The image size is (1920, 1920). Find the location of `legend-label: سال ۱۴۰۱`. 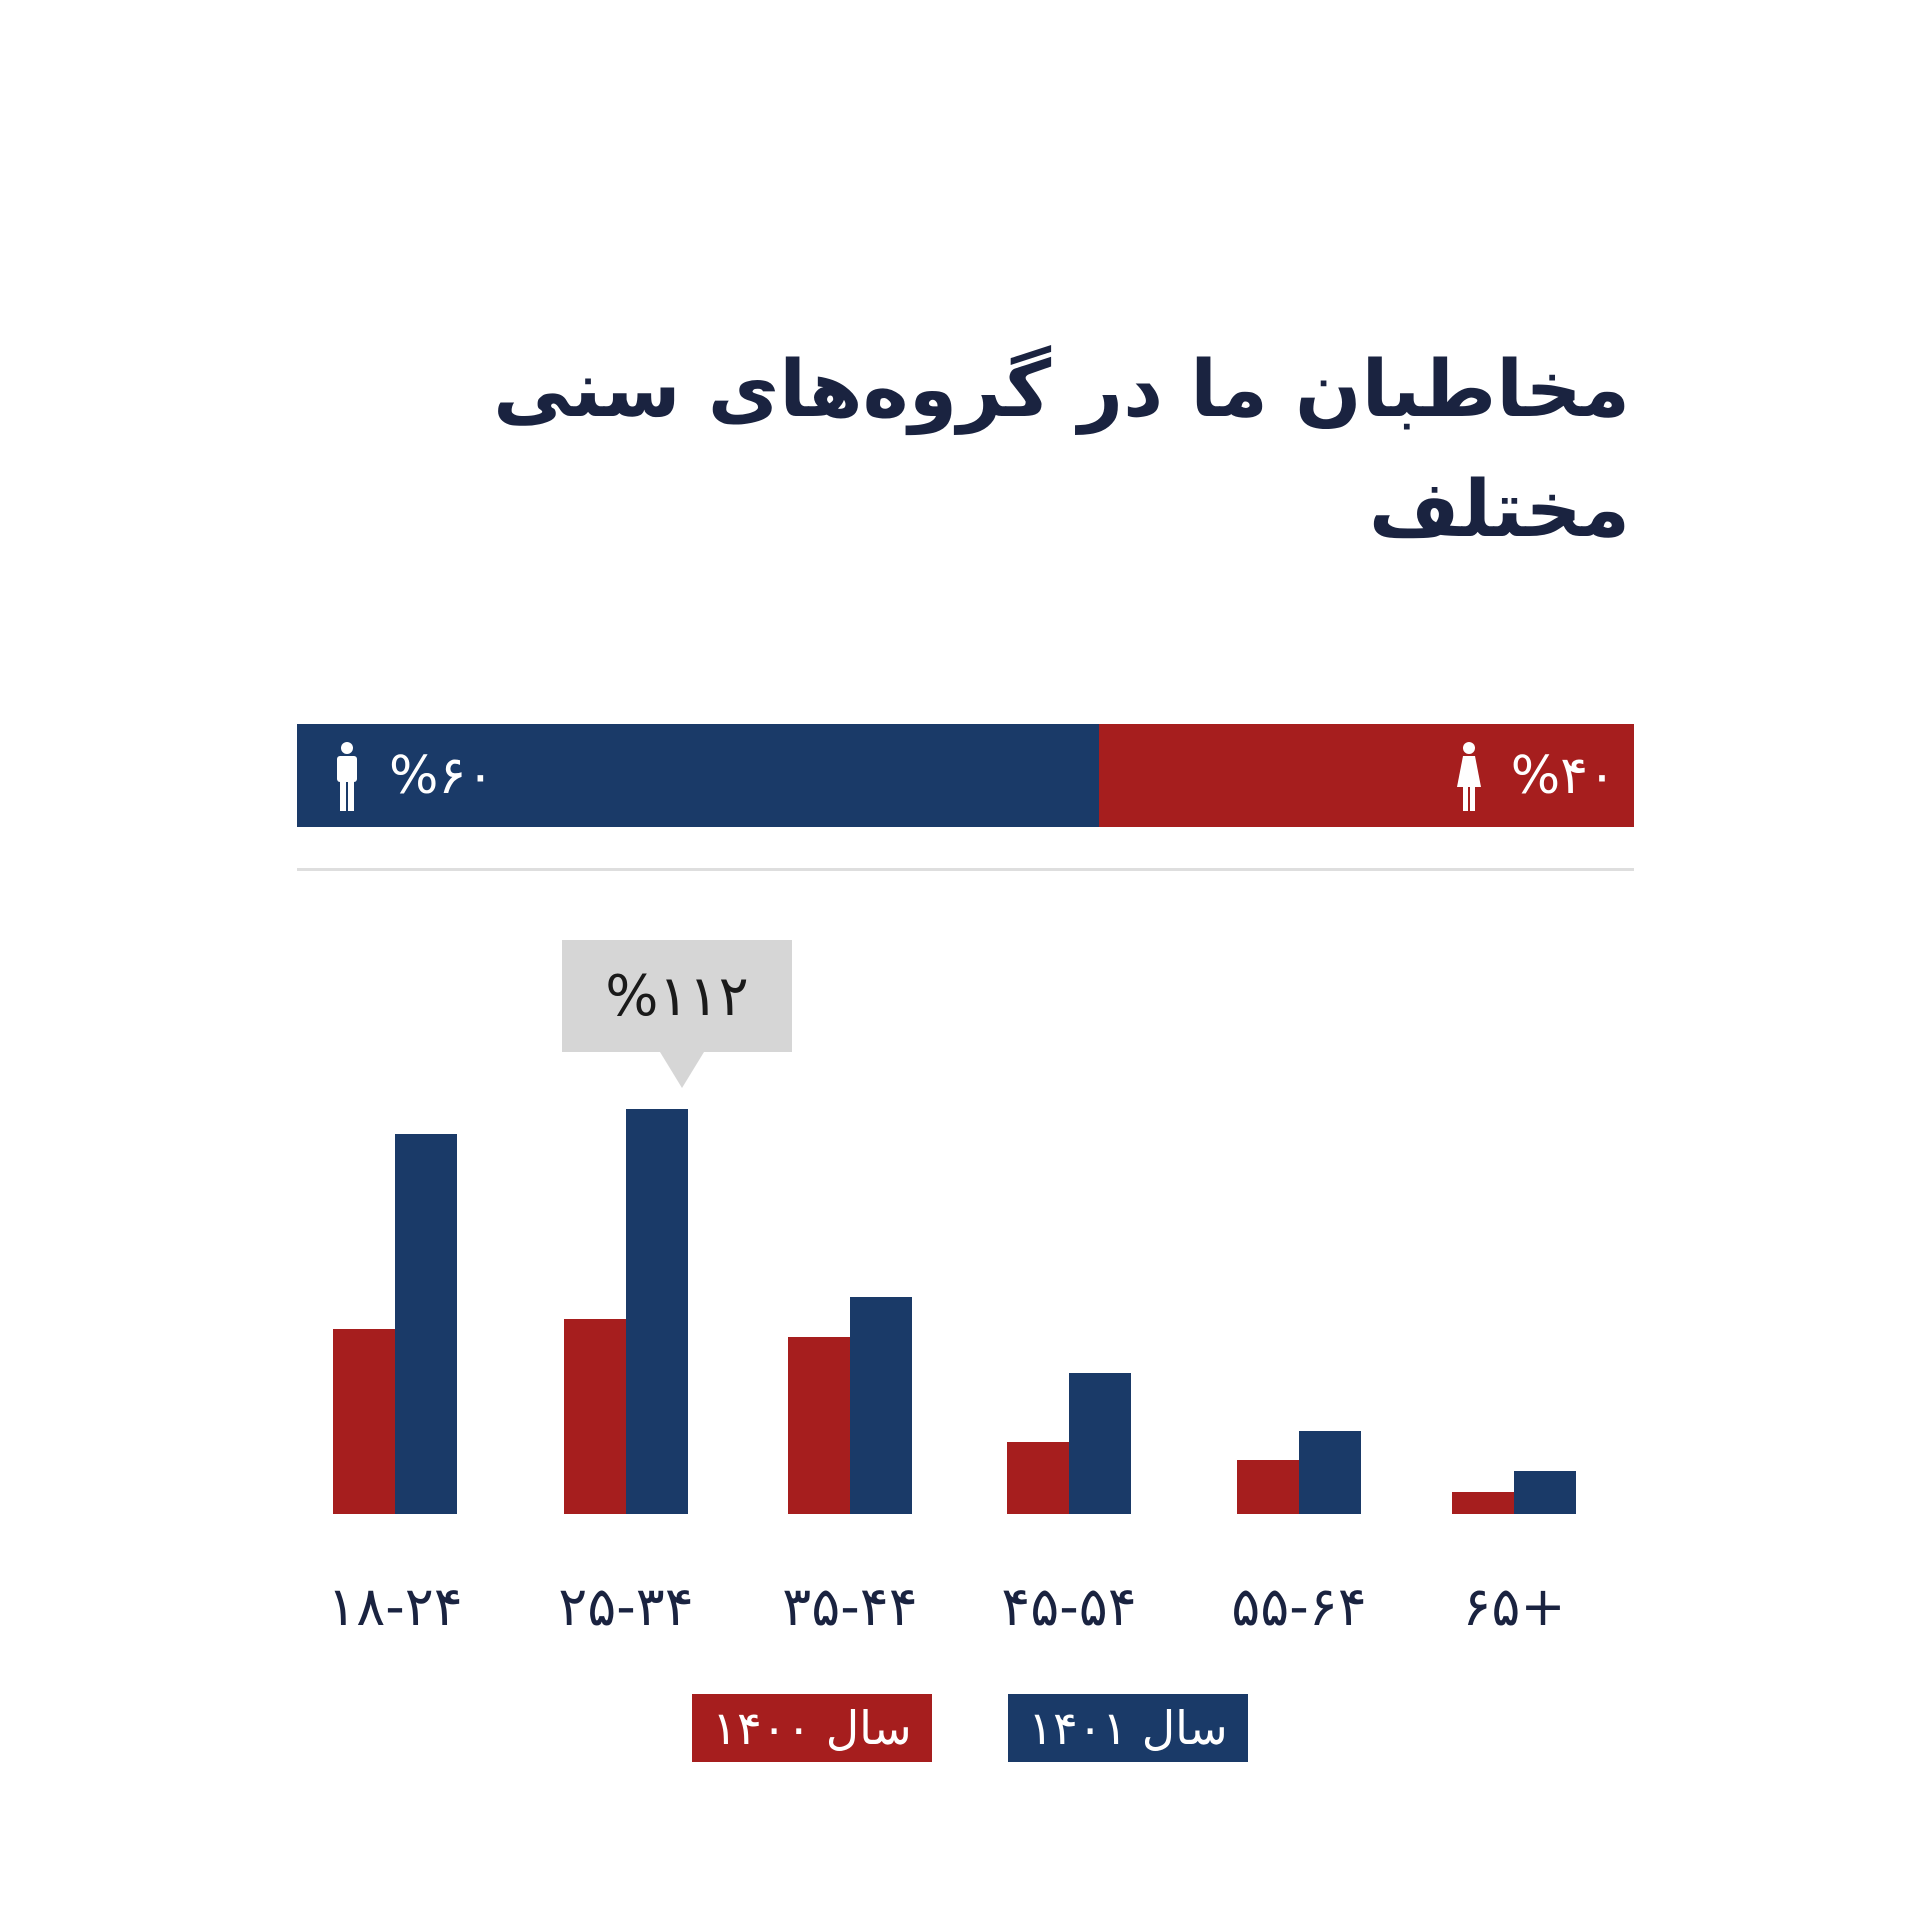

legend-label: سال ۱۴۰۱ is located at coordinates (1128, 1728).